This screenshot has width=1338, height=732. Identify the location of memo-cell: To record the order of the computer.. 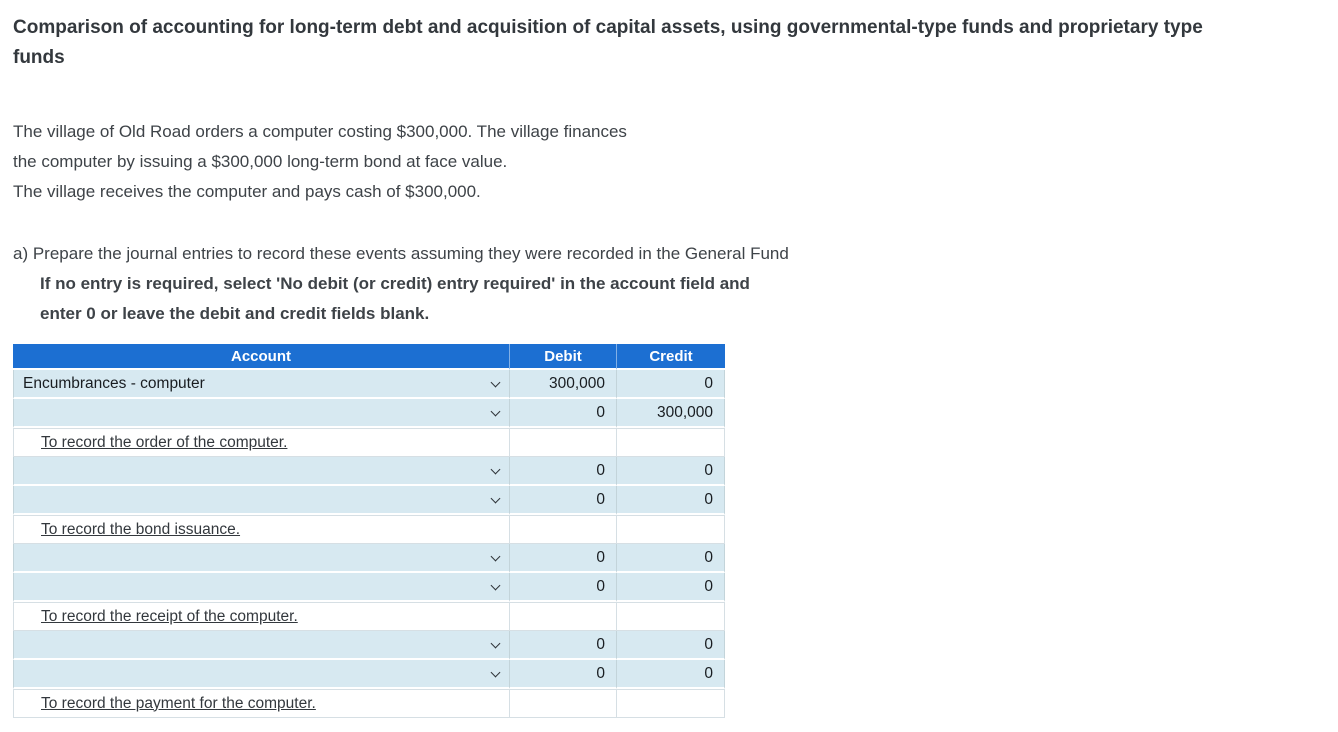
(261, 442).